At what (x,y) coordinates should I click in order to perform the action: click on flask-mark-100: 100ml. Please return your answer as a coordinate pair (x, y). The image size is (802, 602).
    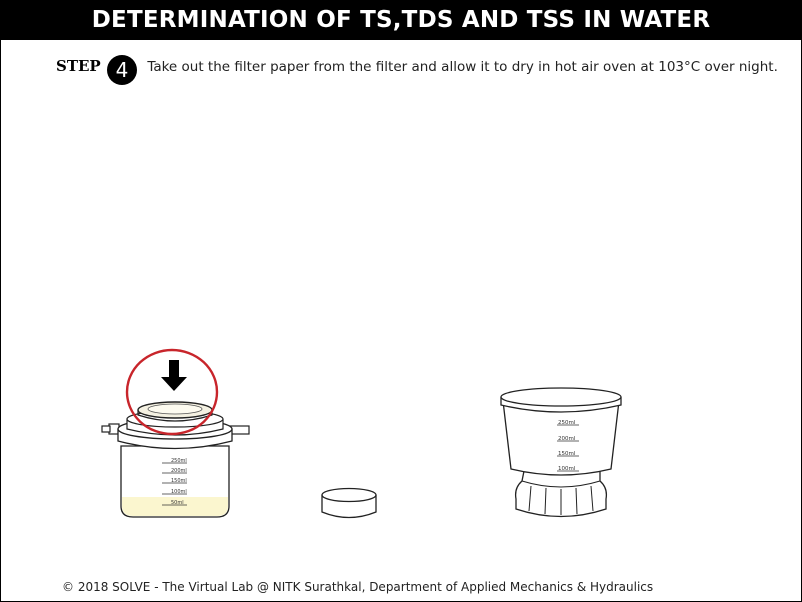
    Looking at the image, I should click on (179, 492).